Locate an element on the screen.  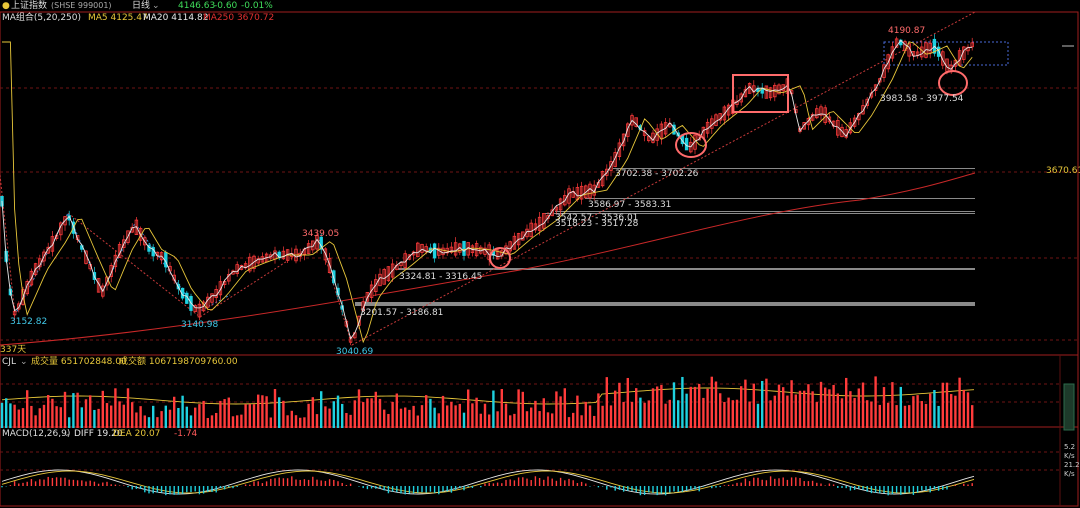
axis-label: 3670.61 is located at coordinates (1063, 171).